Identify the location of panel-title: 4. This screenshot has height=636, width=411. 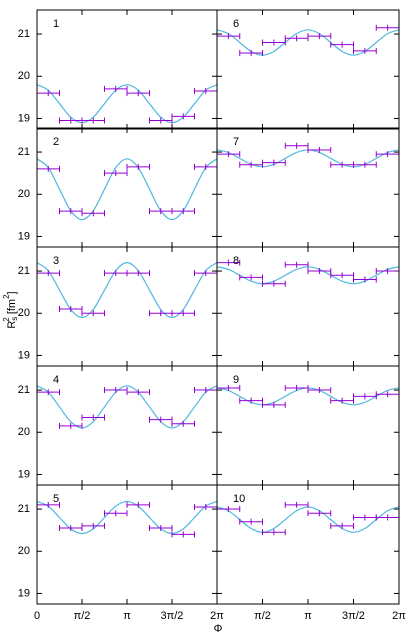
(56, 380).